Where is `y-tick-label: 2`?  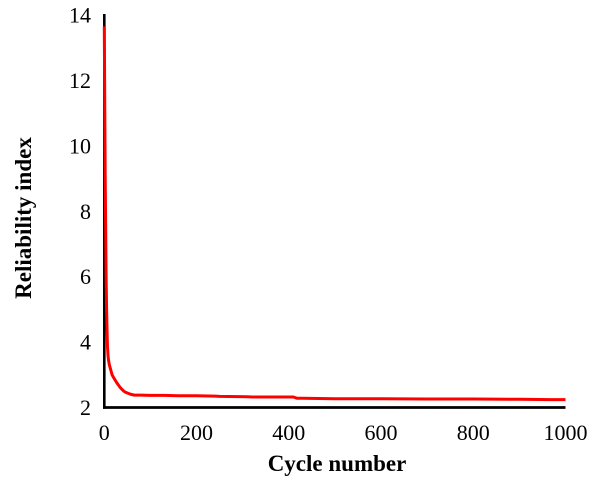
y-tick-label: 2 is located at coordinates (85, 407).